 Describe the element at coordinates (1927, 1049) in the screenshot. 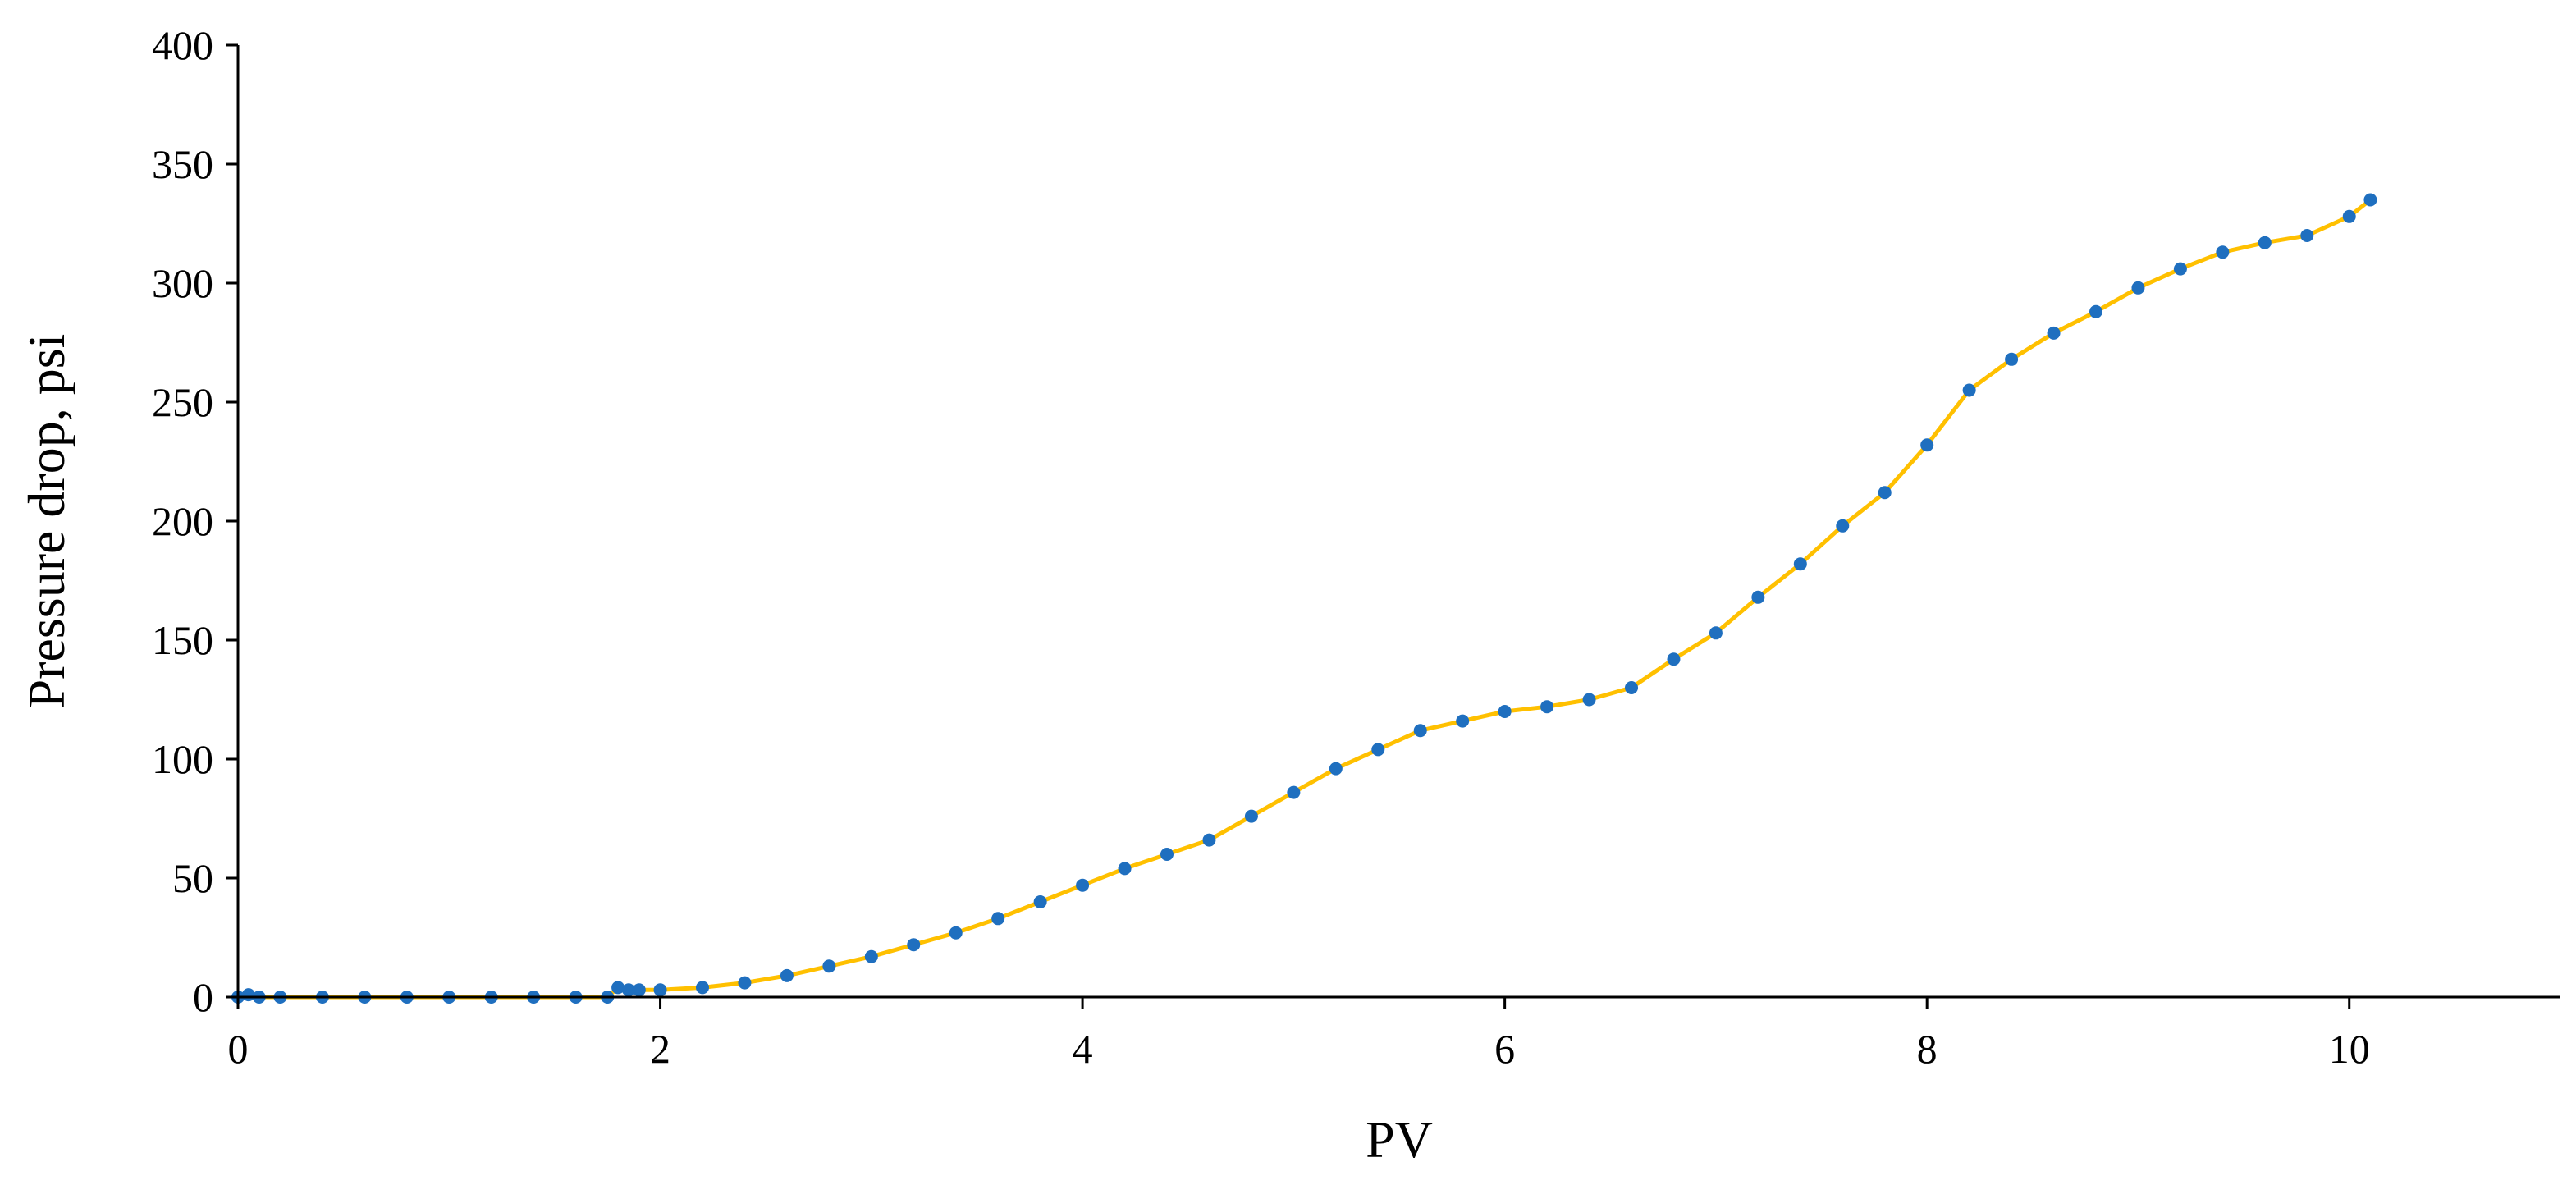

I see `x-tick-label: 8` at that location.